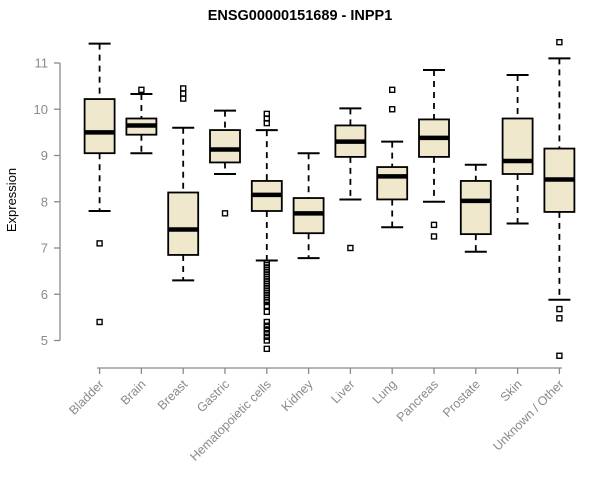 Image resolution: width=600 pixels, height=500 pixels. What do you see at coordinates (392, 157) in the screenshot?
I see `box-lung` at bounding box center [392, 157].